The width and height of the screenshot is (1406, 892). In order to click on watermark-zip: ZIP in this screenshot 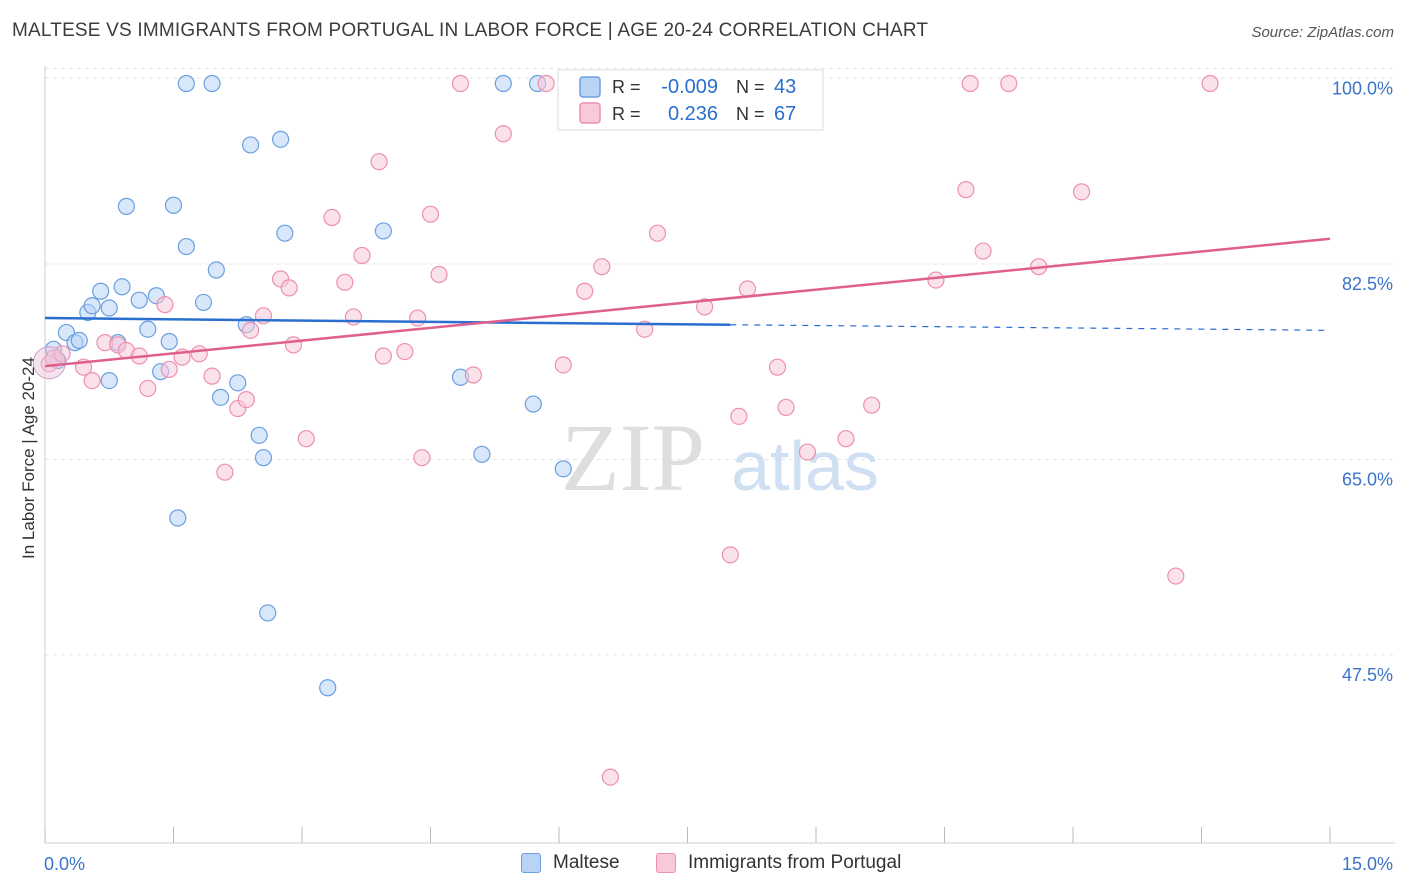, I will do `click(633, 457)`.